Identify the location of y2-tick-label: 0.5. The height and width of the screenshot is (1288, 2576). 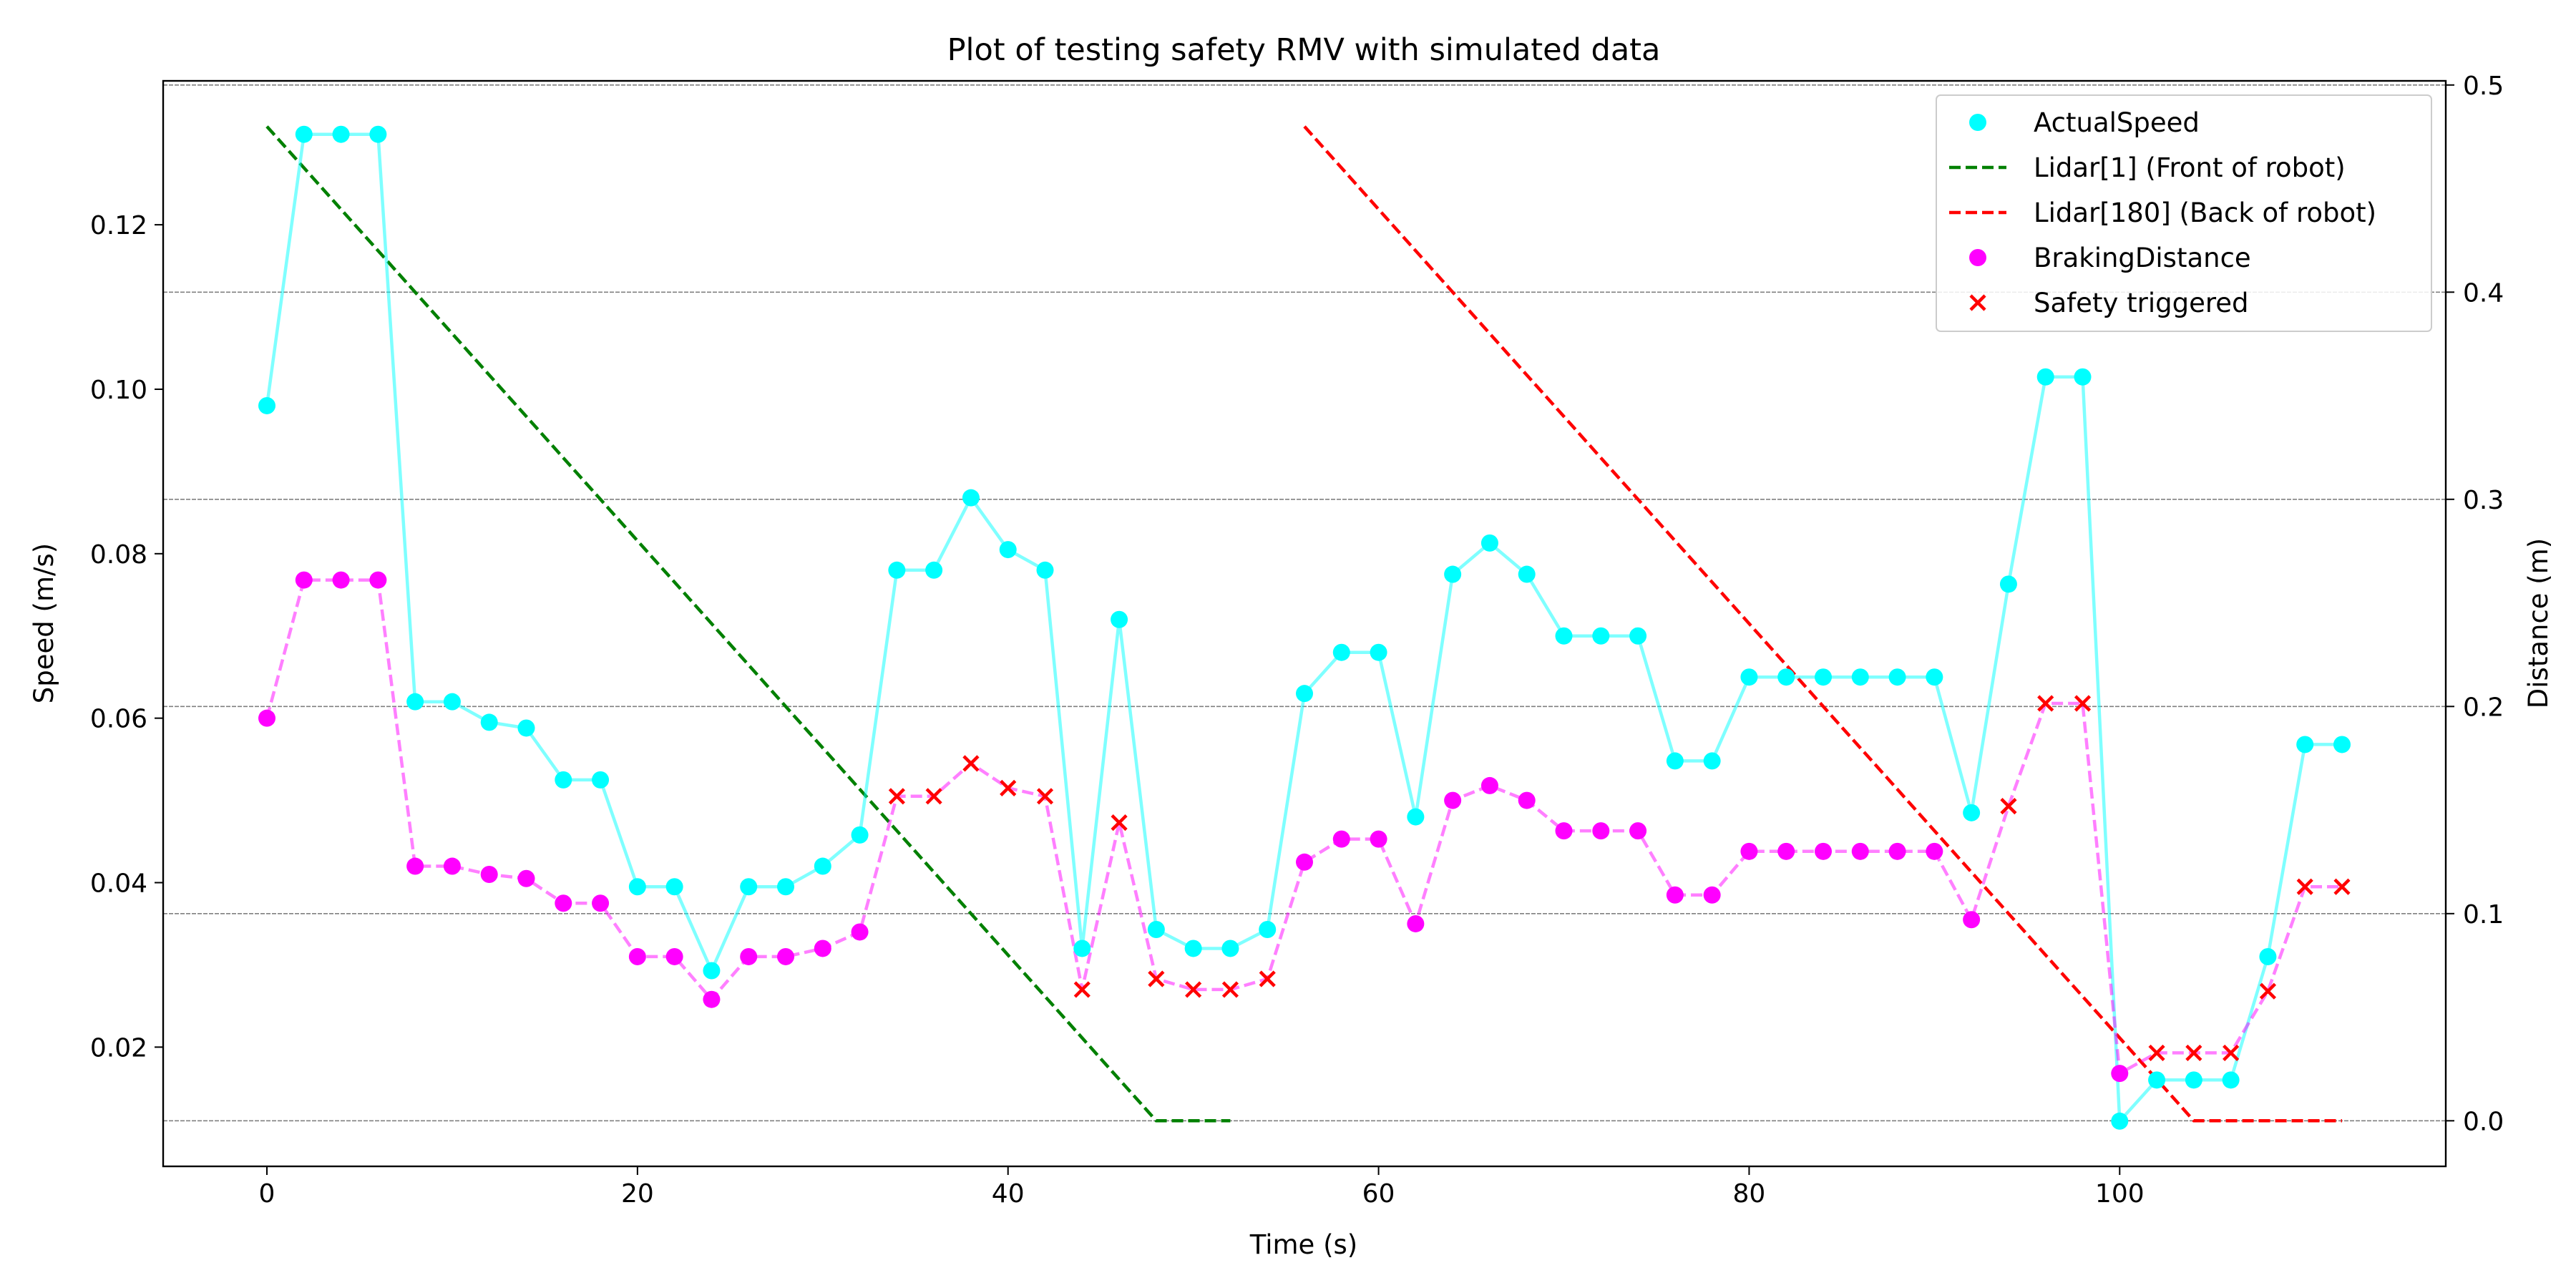
(2483, 86).